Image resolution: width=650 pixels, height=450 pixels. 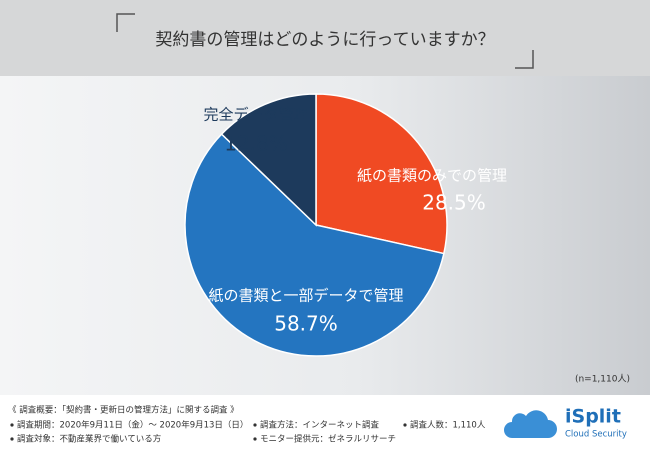 What do you see at coordinates (123, 410) in the screenshot?
I see `footer-heading: 《 調査概要：「契約書・更新日の管理方法」に関する調査 》` at bounding box center [123, 410].